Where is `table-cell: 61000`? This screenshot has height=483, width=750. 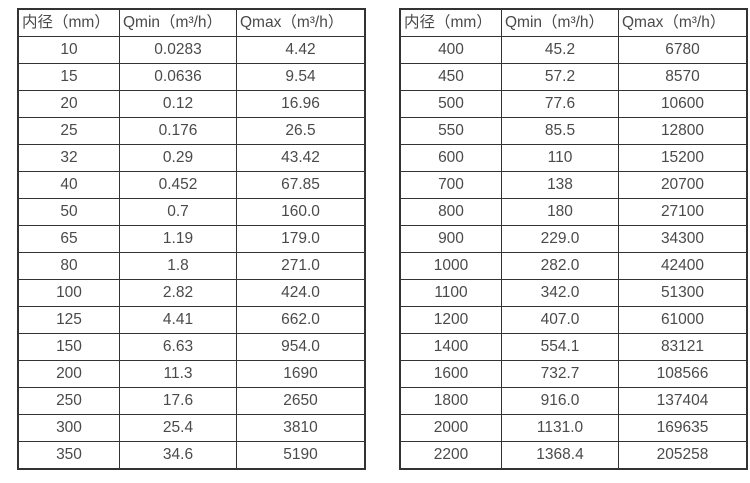
table-cell: 61000 is located at coordinates (683, 320).